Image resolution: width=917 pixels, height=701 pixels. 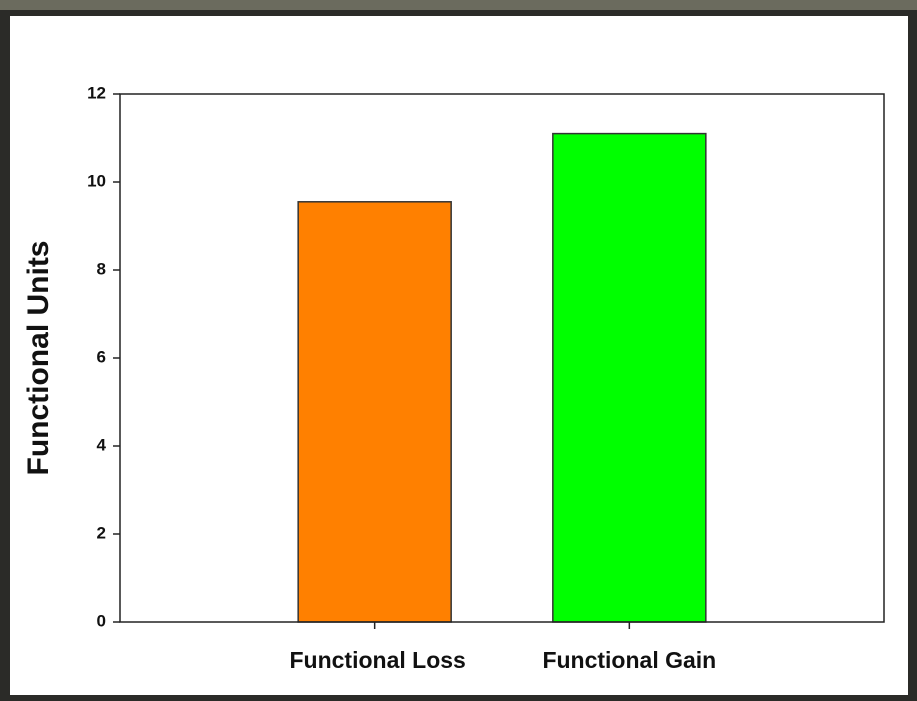 I want to click on y-tick-label: 12, so click(x=96, y=92).